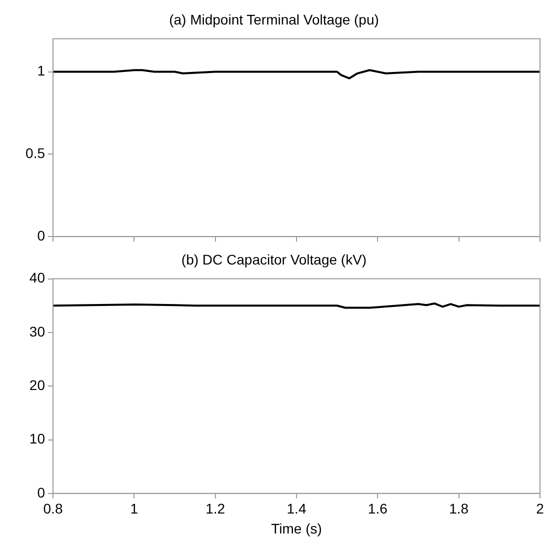  Describe the element at coordinates (37, 438) in the screenshot. I see `y-tick-label: 10` at that location.